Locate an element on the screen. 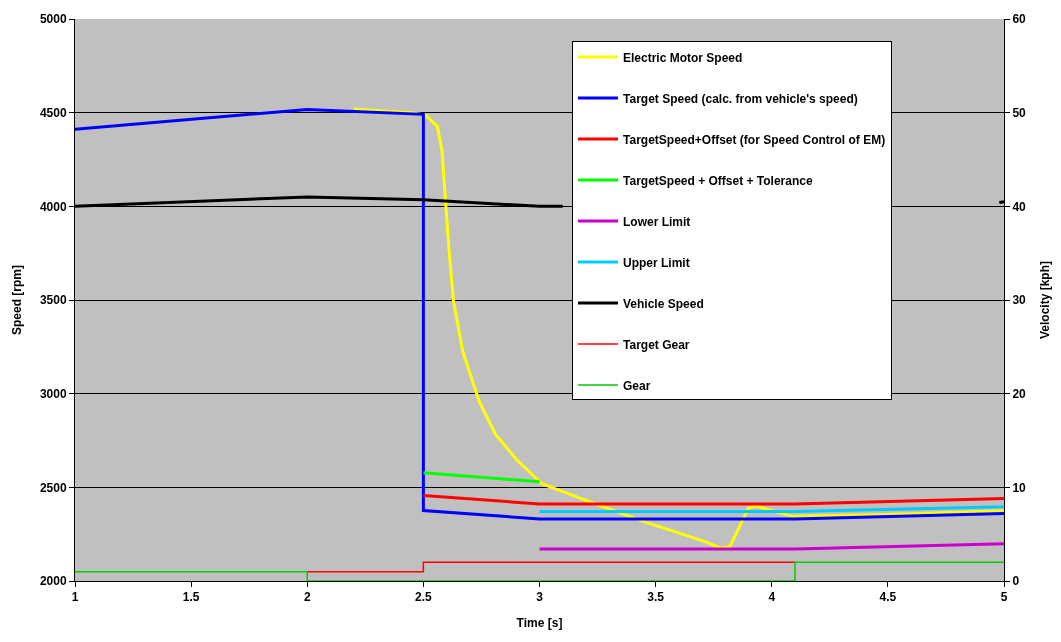 The width and height of the screenshot is (1061, 642). y-tick-label: 2000 is located at coordinates (53, 581).